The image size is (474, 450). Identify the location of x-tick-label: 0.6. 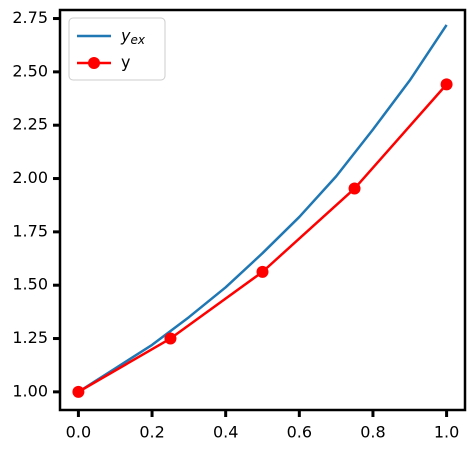
(299, 432).